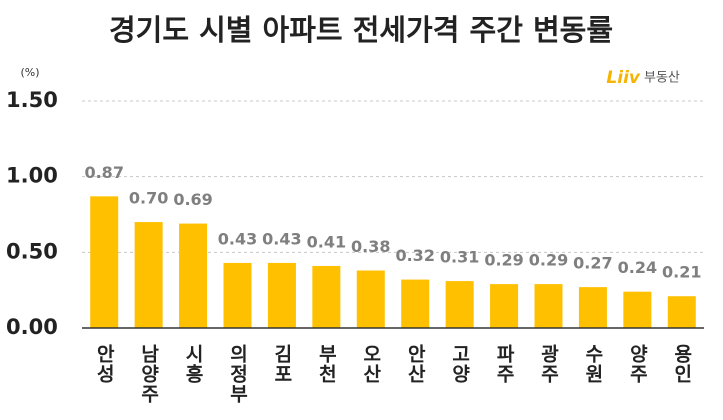  I want to click on x-tick-label: 양주, so click(637, 364).